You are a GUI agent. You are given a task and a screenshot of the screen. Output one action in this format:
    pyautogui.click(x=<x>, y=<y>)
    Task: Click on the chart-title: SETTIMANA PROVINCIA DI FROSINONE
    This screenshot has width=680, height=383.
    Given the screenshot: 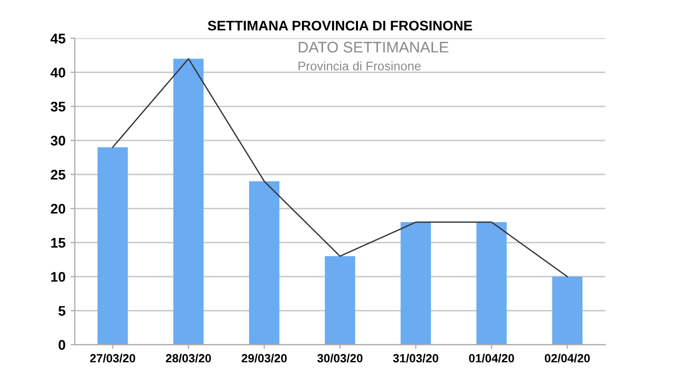 What is the action you would take?
    pyautogui.click(x=340, y=25)
    